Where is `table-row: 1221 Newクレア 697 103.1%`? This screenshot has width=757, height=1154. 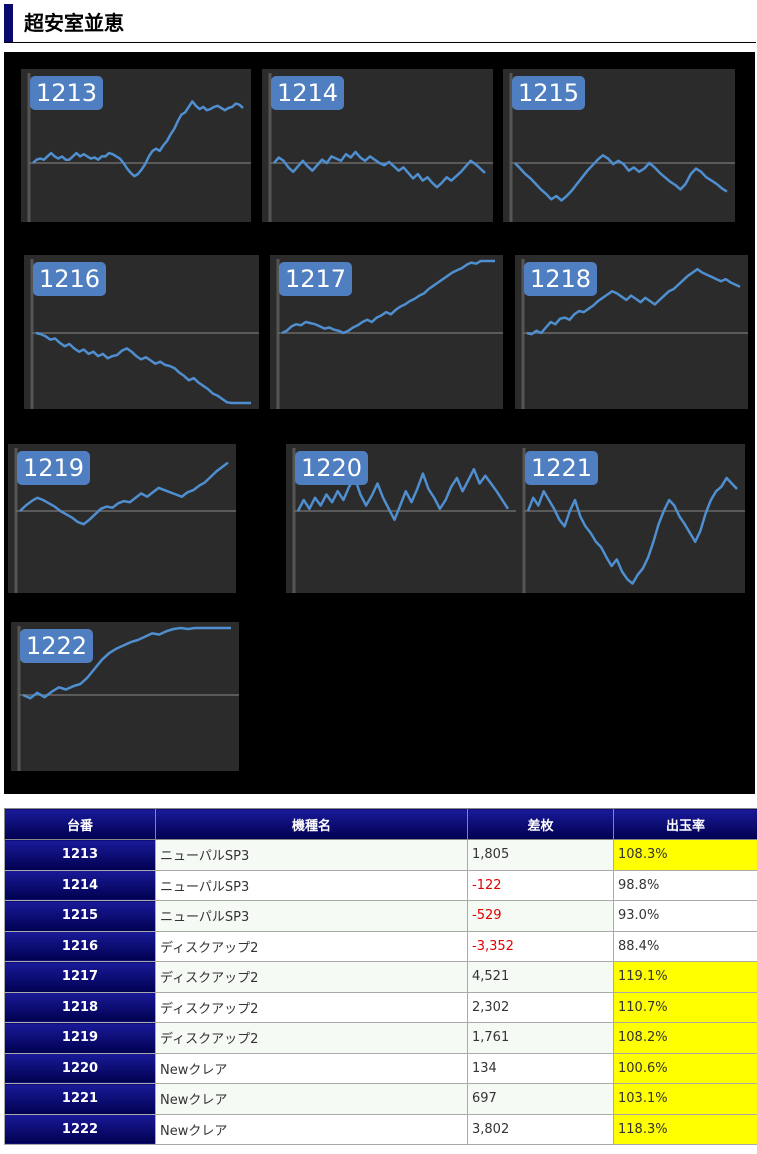 table-row: 1221 Newクレア 697 103.1% is located at coordinates (380, 1099).